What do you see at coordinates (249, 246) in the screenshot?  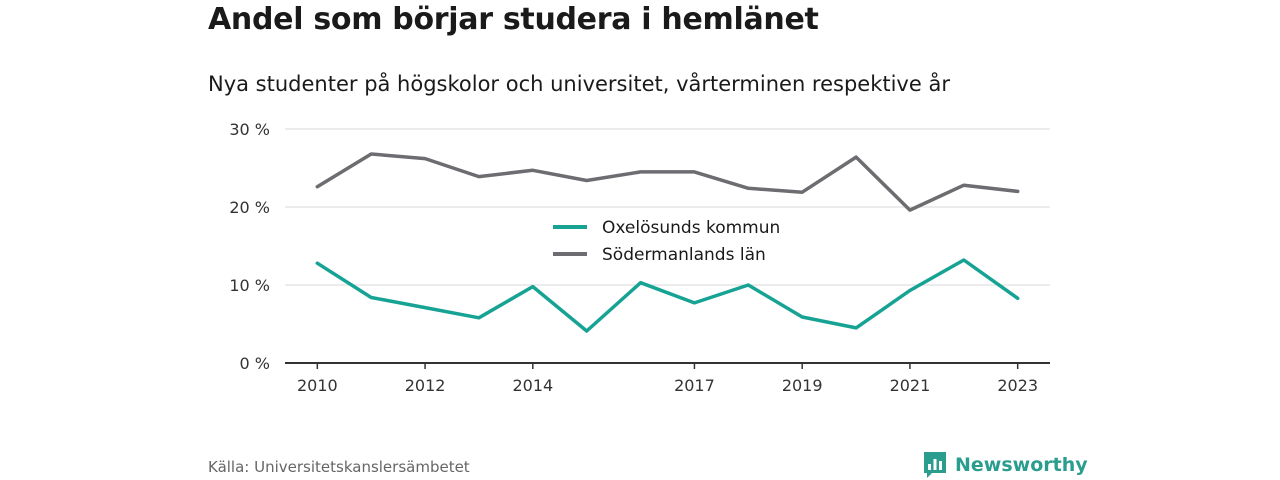 I see `y-axis: 0 % 10 % 20 % 30 %` at bounding box center [249, 246].